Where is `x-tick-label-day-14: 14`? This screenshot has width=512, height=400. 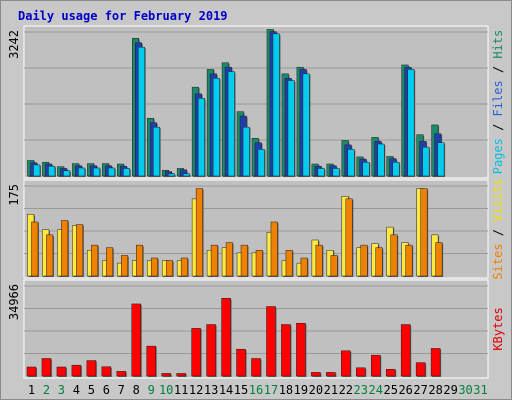
x-tick-label-day-14: 14 is located at coordinates (226, 390).